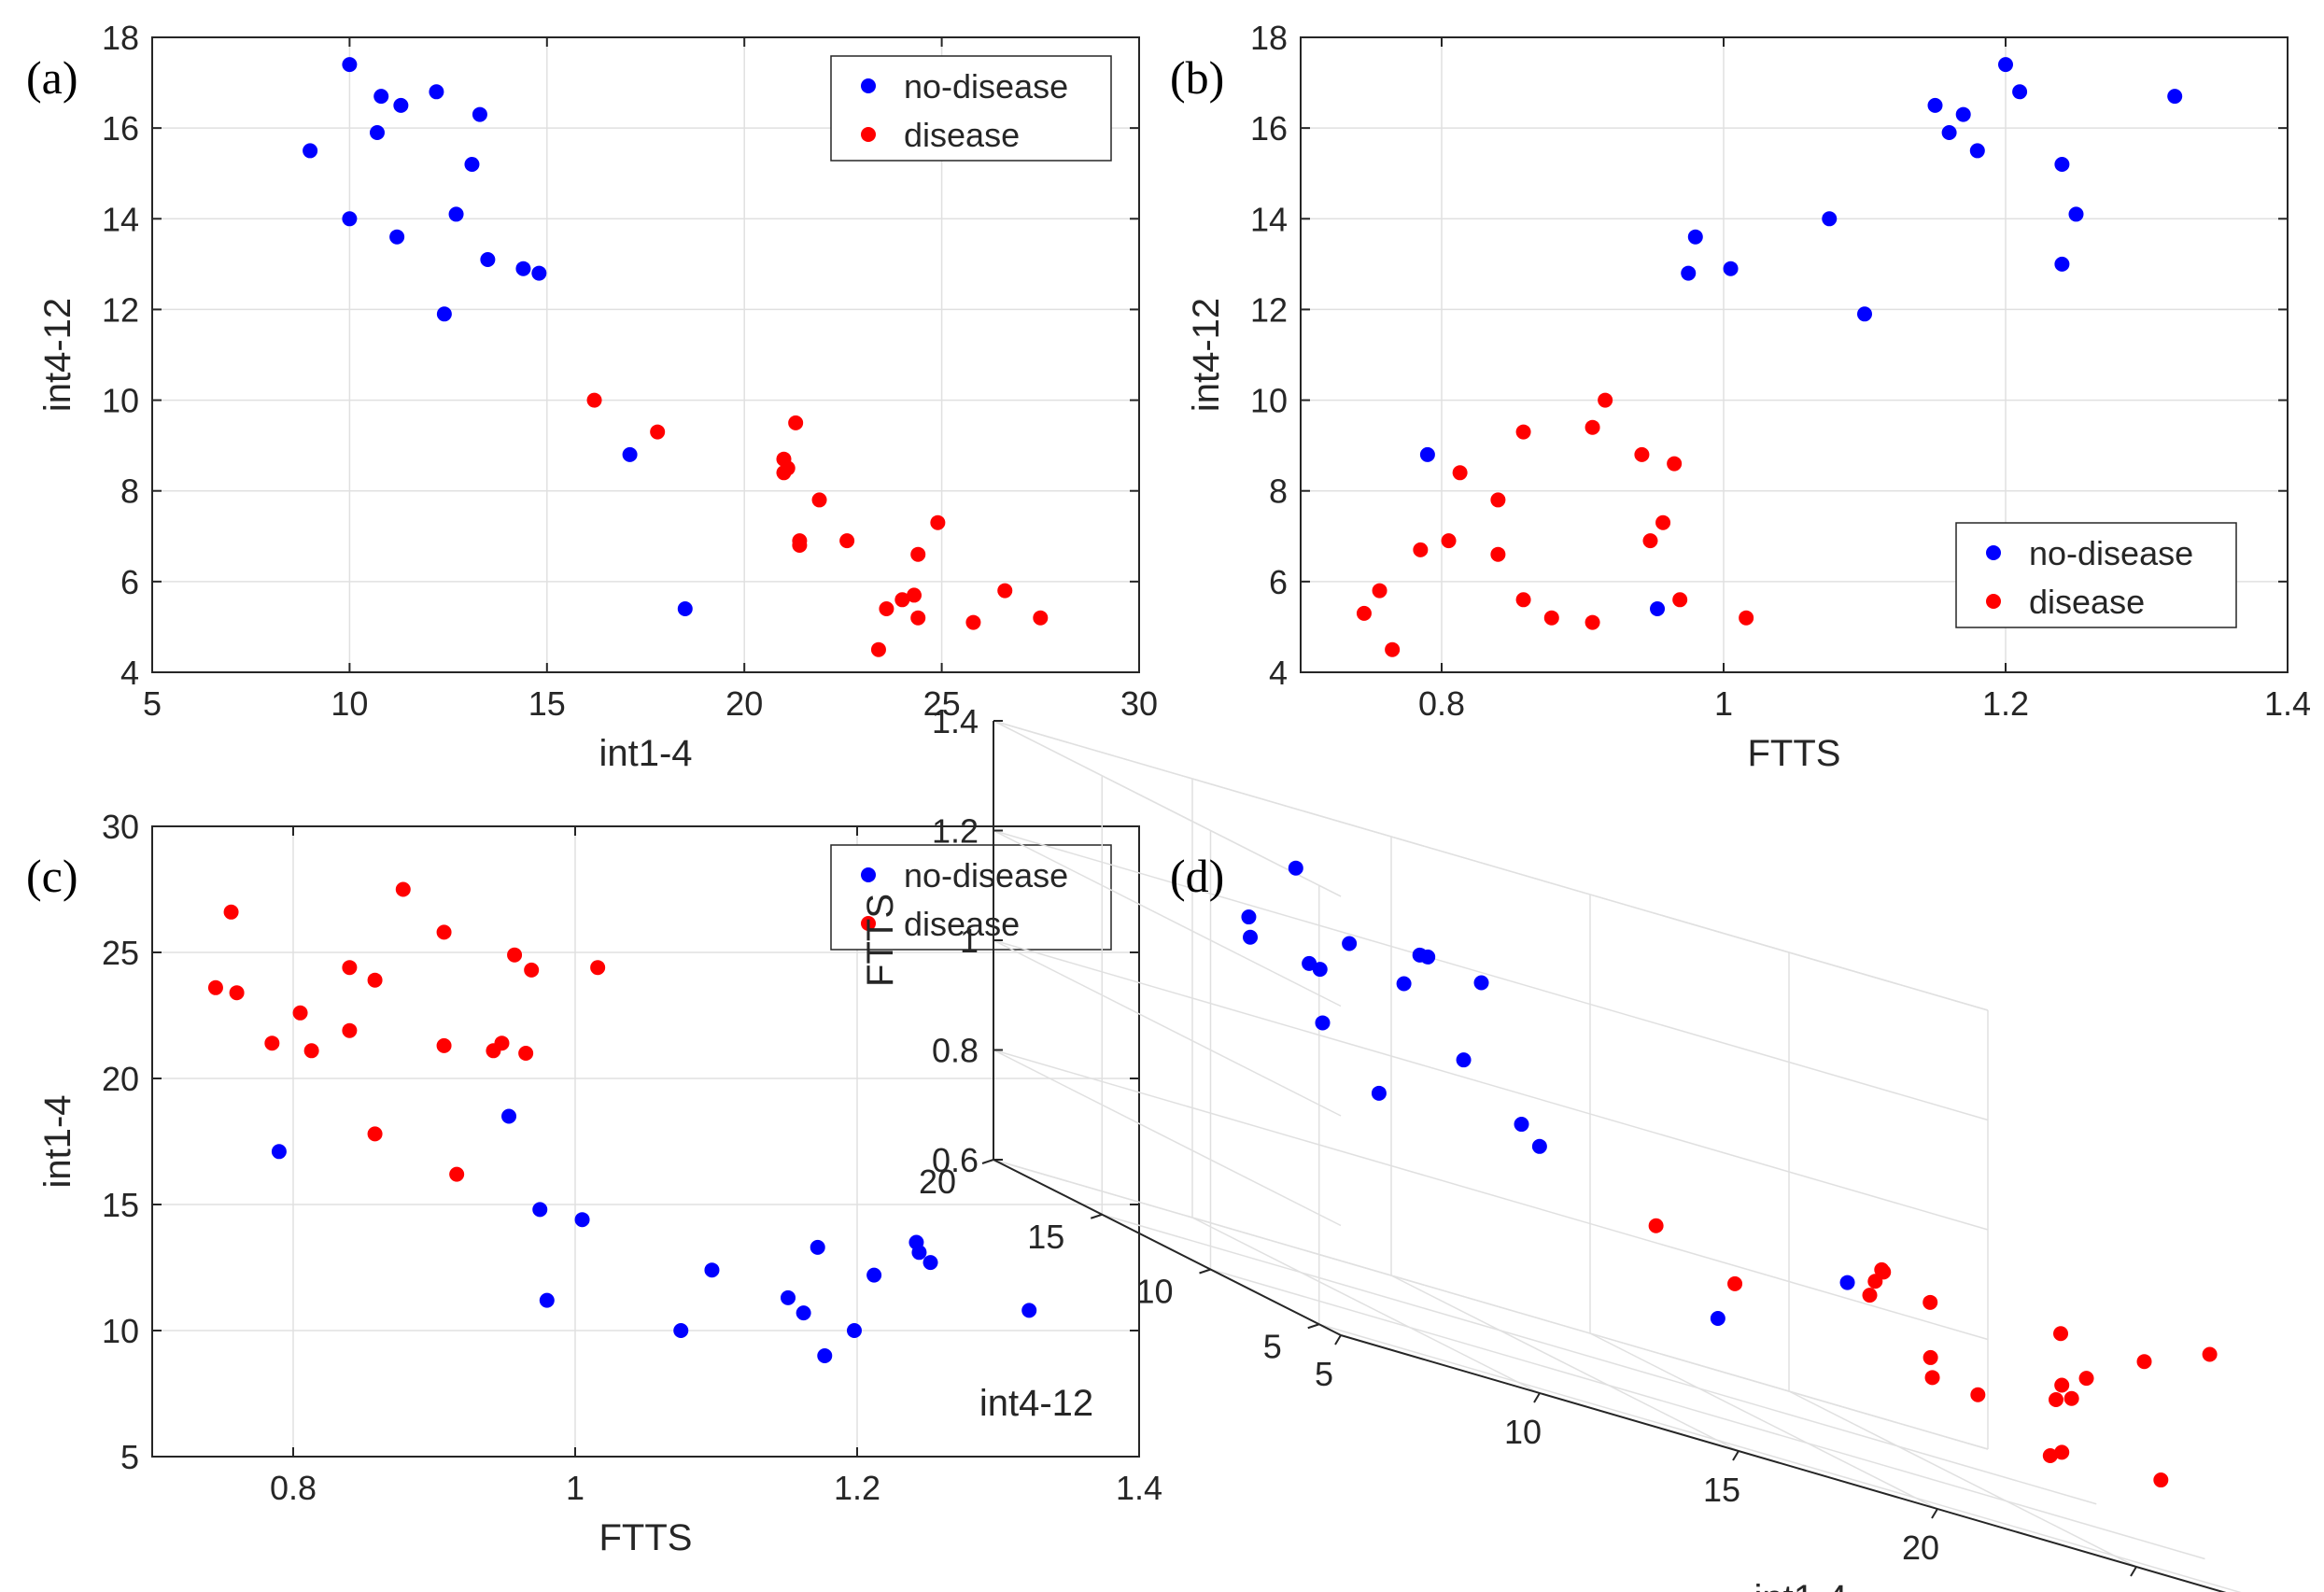  I want to click on legend-box, so click(971, 109).